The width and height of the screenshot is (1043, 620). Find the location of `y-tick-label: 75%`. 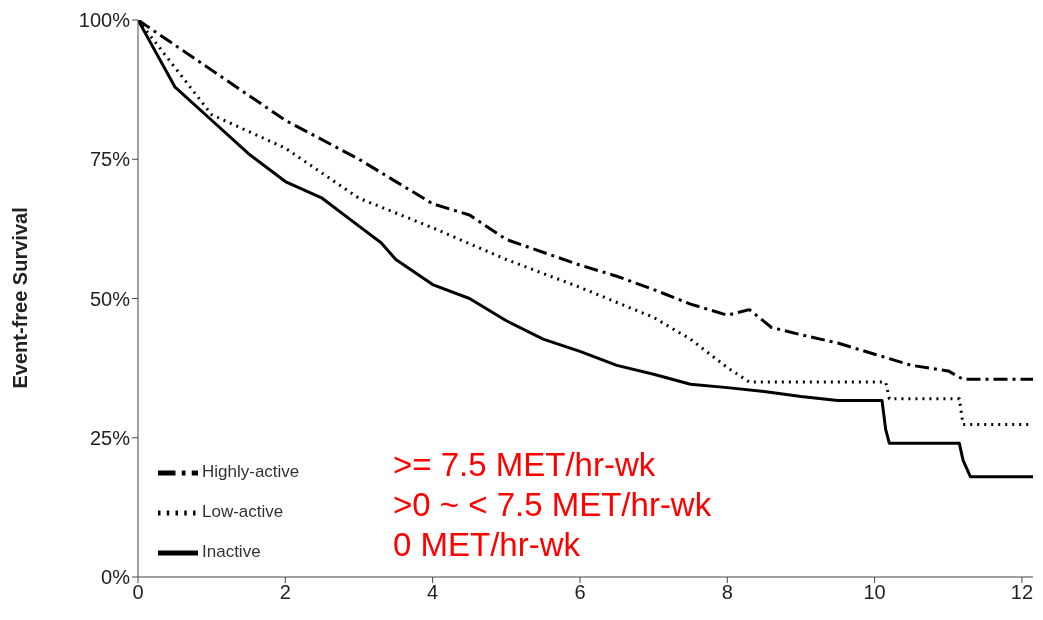

y-tick-label: 75% is located at coordinates (110, 159).